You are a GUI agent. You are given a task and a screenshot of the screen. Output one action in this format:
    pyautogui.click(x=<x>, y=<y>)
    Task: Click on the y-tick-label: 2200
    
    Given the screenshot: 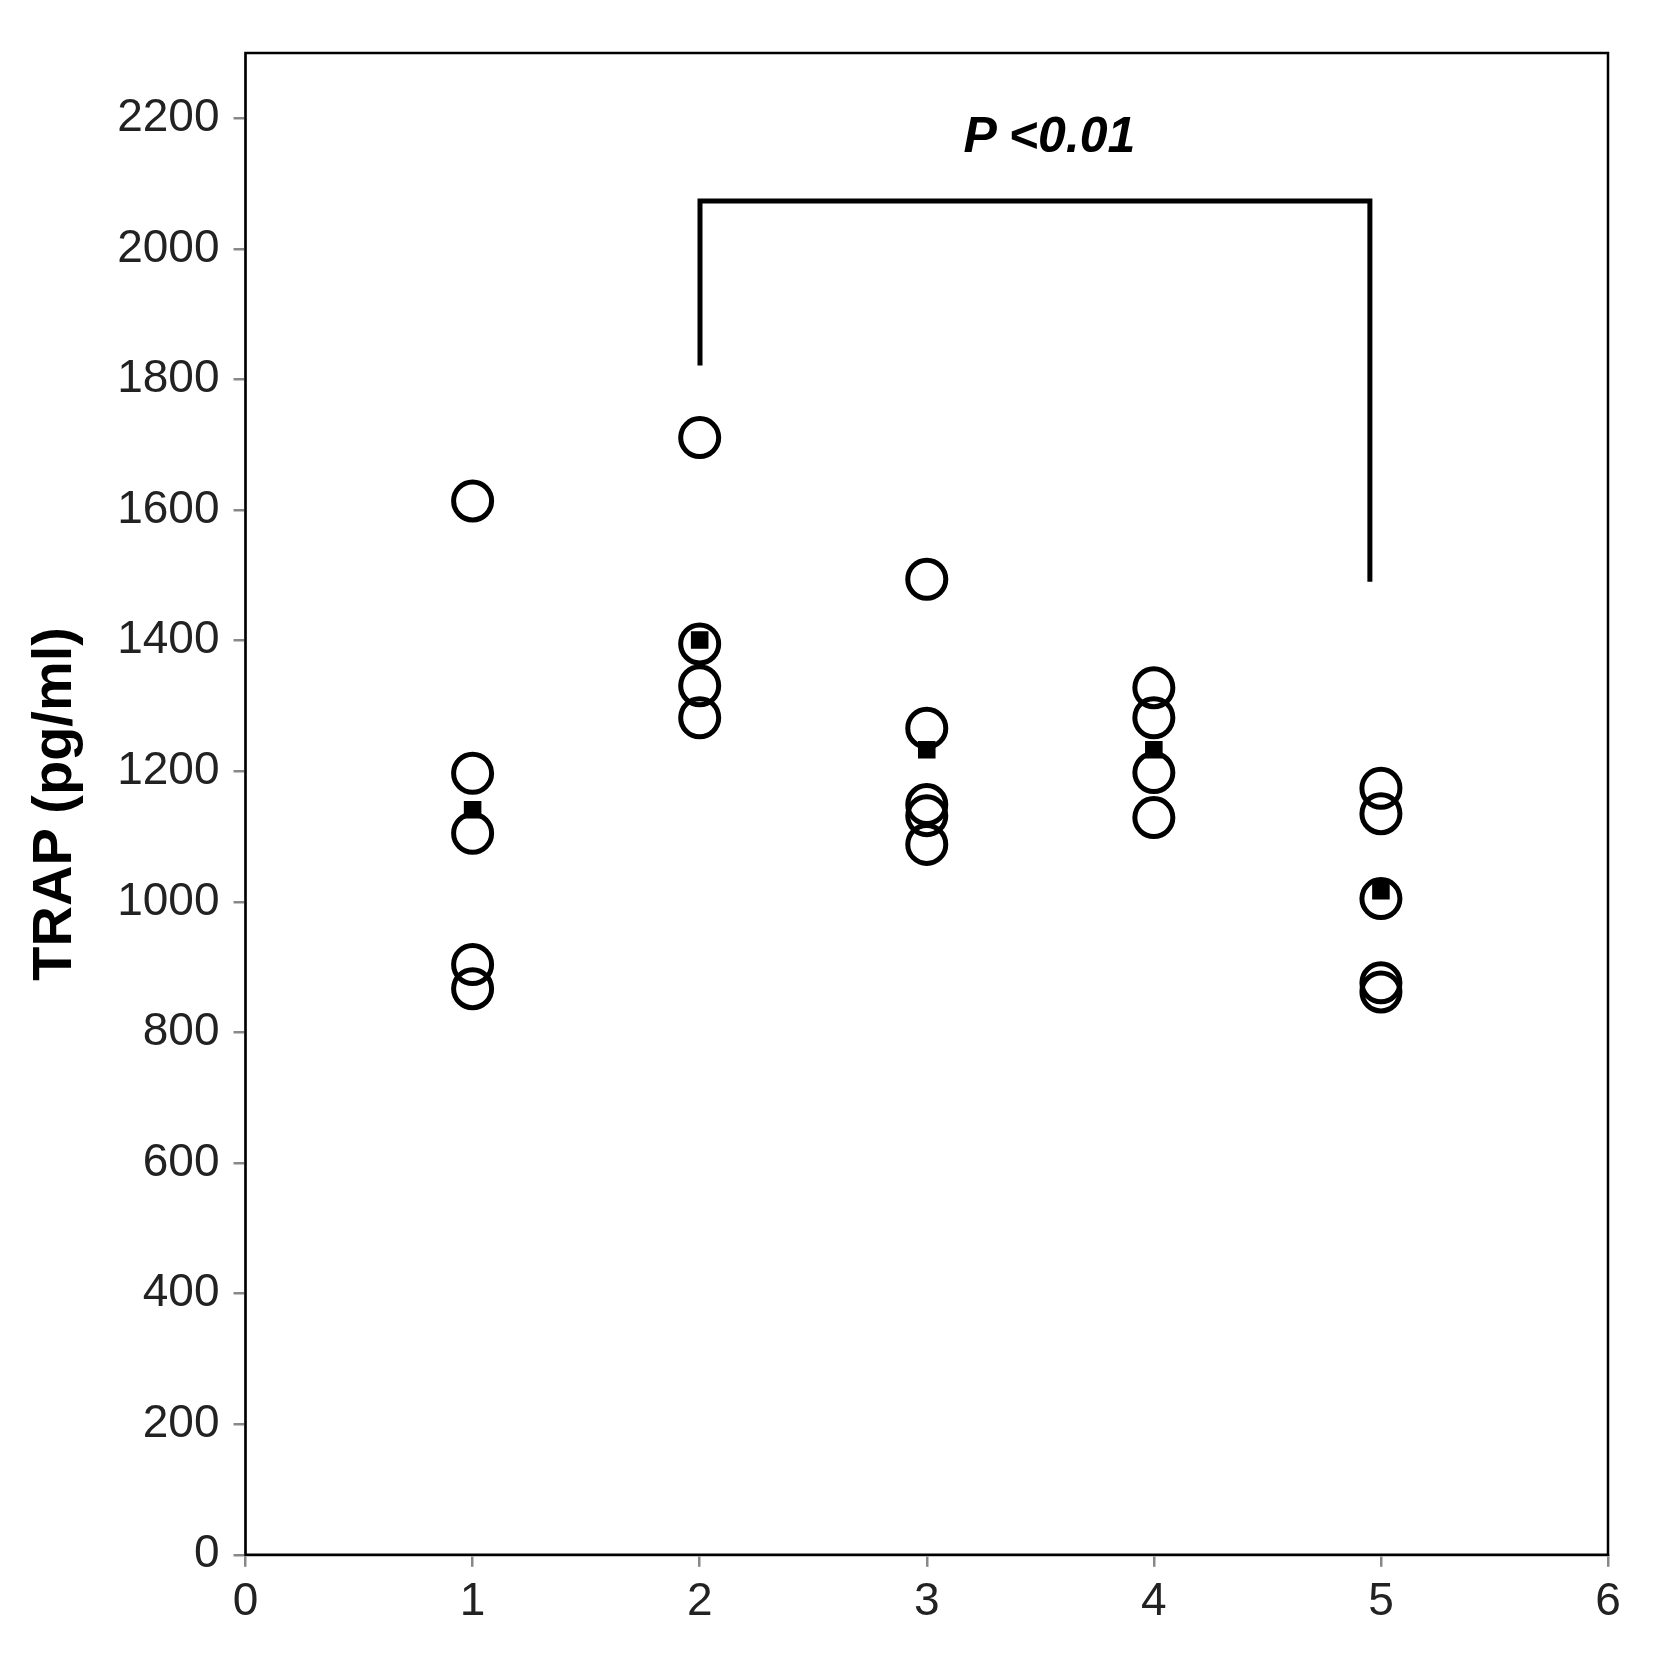 What is the action you would take?
    pyautogui.click(x=168, y=114)
    